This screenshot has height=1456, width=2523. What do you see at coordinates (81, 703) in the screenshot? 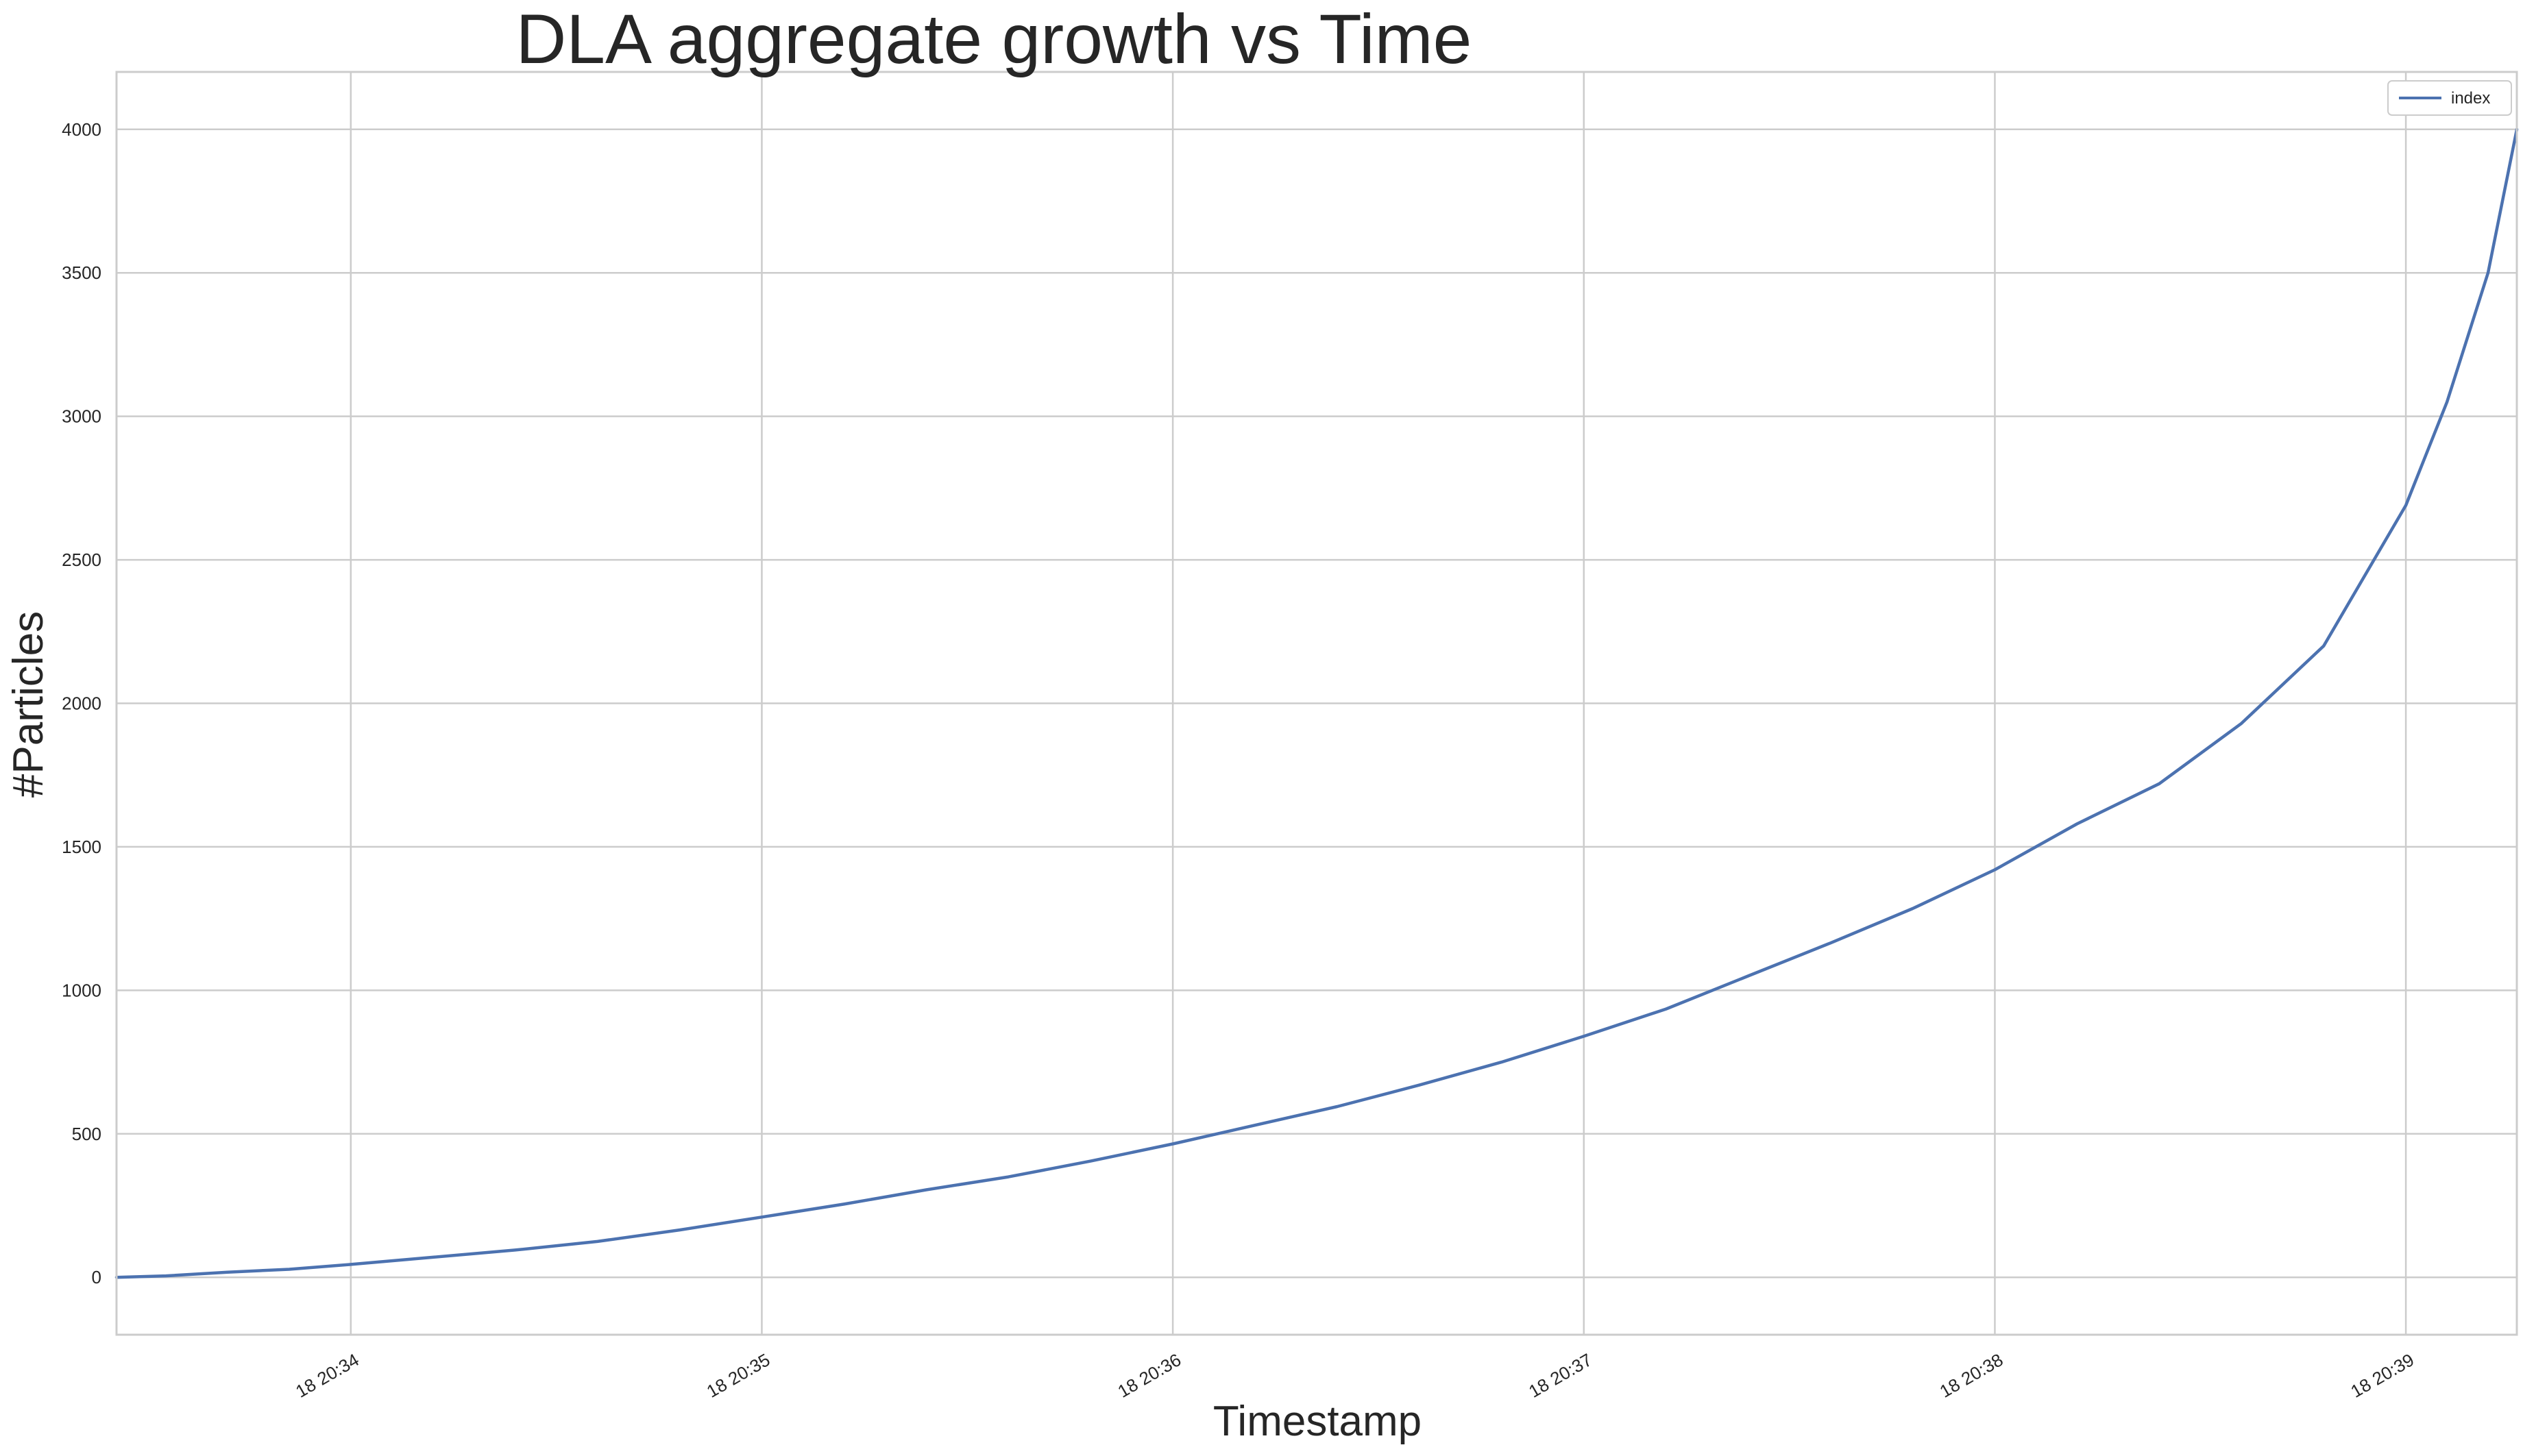
I see `y-tick-label: 2000` at bounding box center [81, 703].